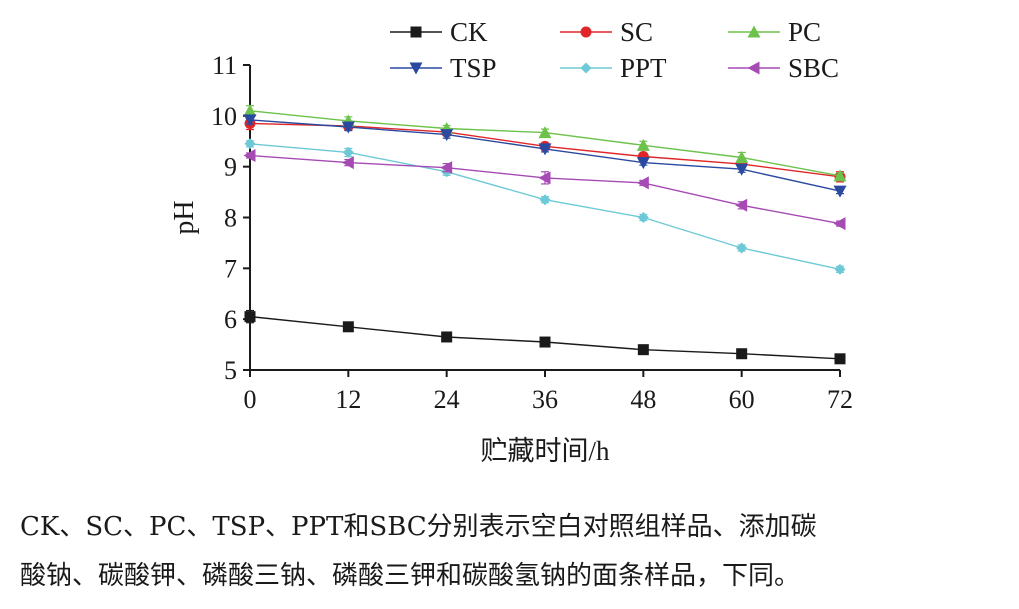 Image resolution: width=1019 pixels, height=609 pixels. I want to click on series-sbc, so click(544, 189).